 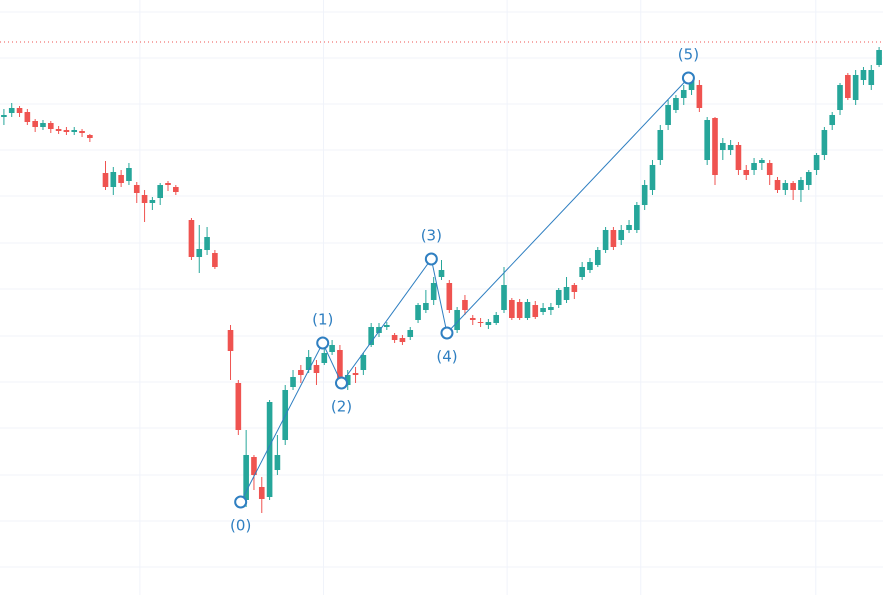 What do you see at coordinates (341, 407) in the screenshot?
I see `wave-label: (2)` at bounding box center [341, 407].